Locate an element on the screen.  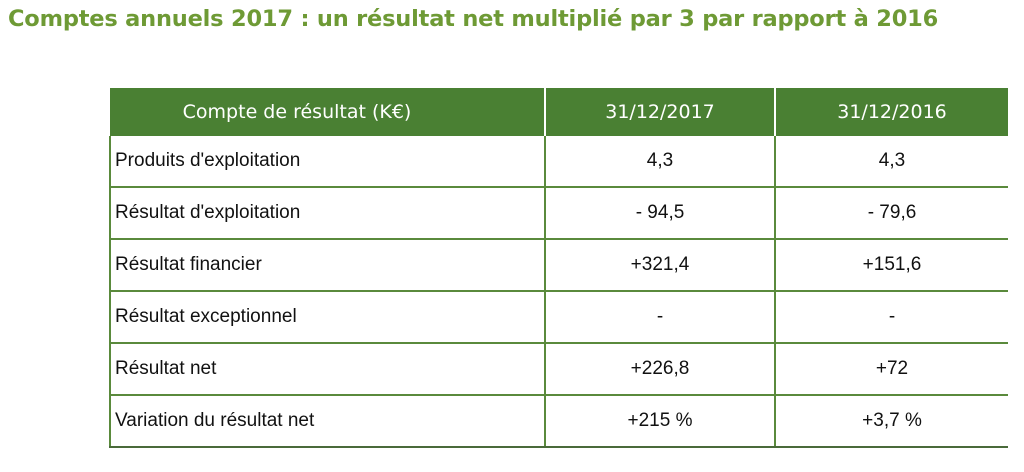
value-2016: +3,7 % is located at coordinates (891, 421).